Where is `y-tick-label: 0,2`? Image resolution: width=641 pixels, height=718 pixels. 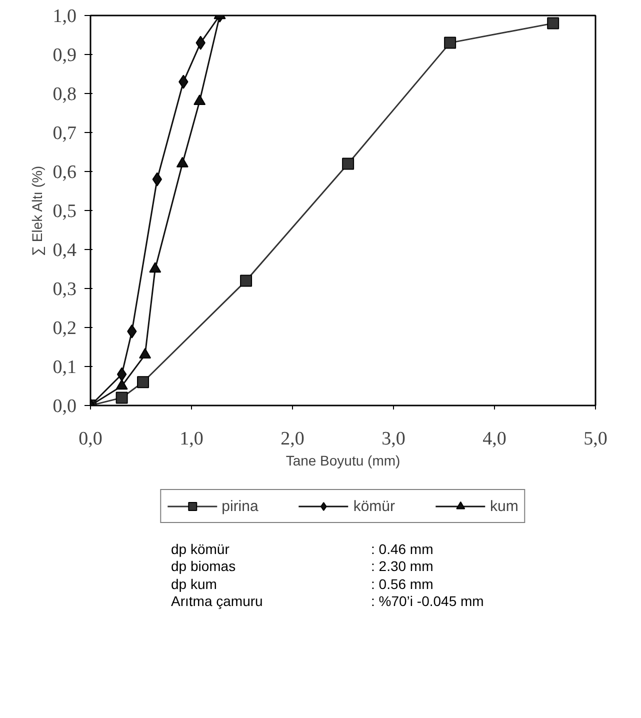 y-tick-label: 0,2 is located at coordinates (64, 328).